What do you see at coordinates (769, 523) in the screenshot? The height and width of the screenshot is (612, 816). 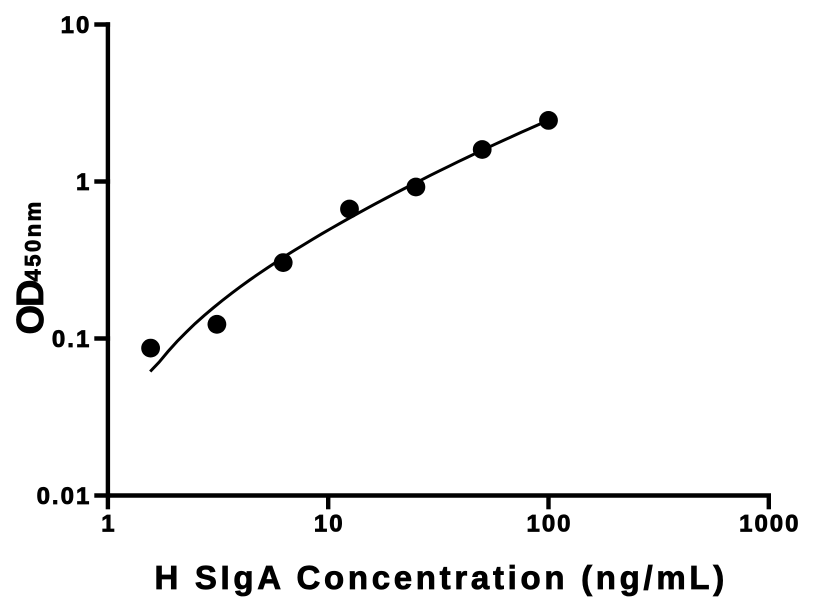 I see `svg-text: 1000` at bounding box center [769, 523].